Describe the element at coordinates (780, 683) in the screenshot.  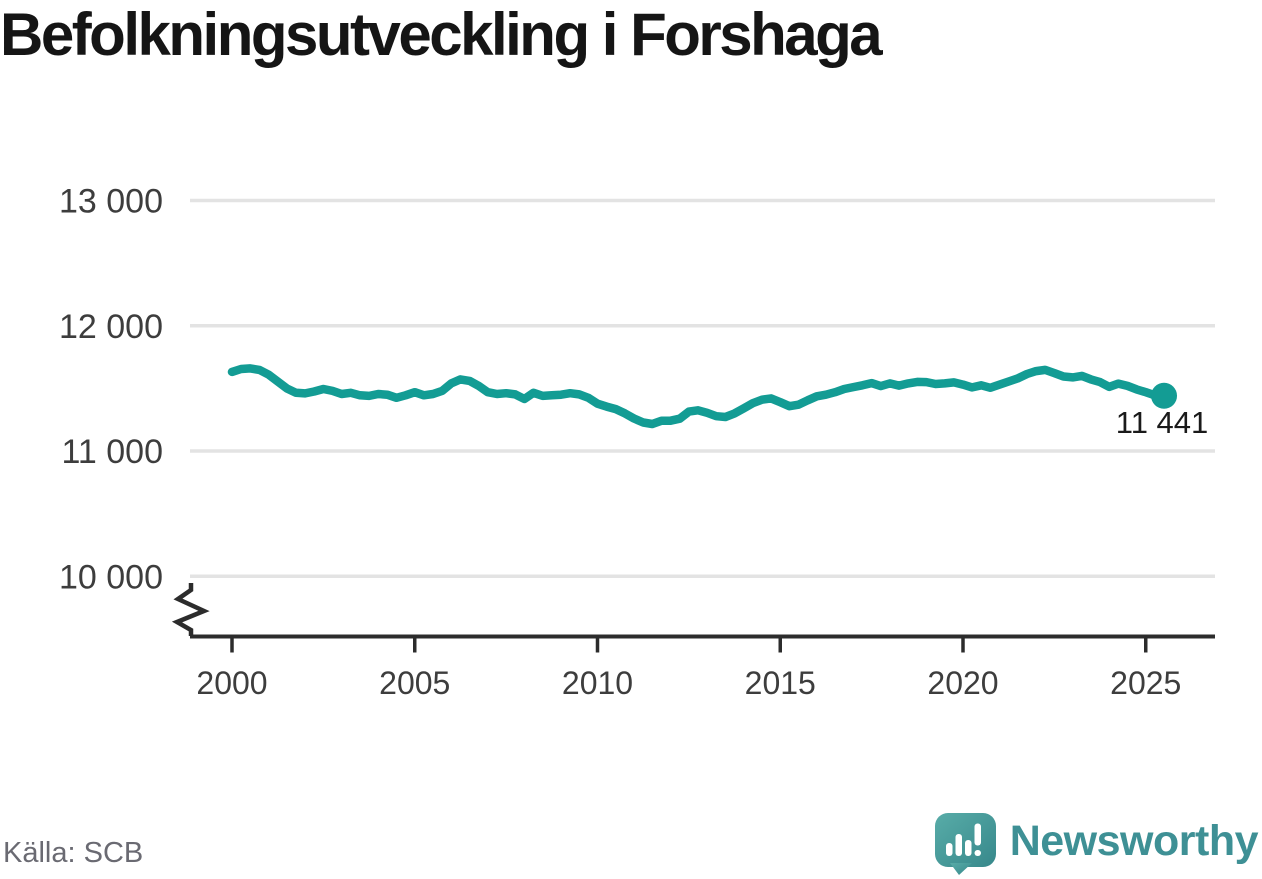
I see `x-axis-tick-label: 2015` at that location.